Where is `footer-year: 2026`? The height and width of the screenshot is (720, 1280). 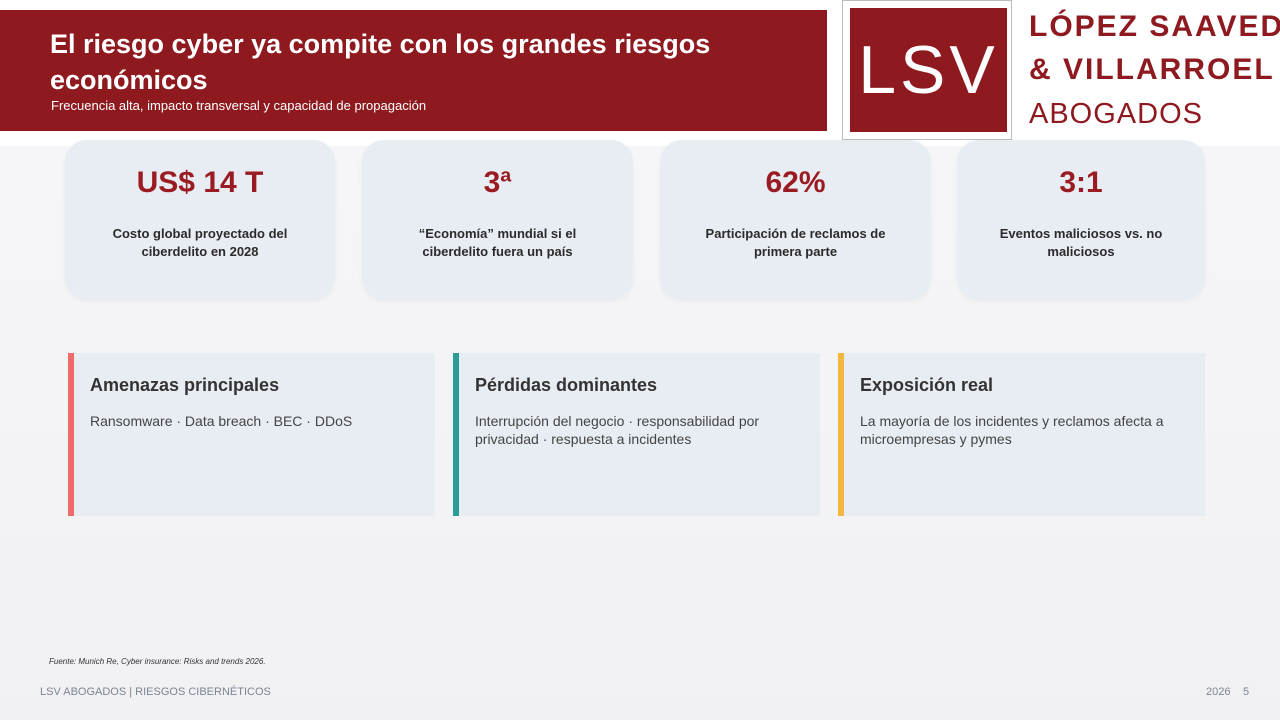
footer-year: 2026 is located at coordinates (1218, 692).